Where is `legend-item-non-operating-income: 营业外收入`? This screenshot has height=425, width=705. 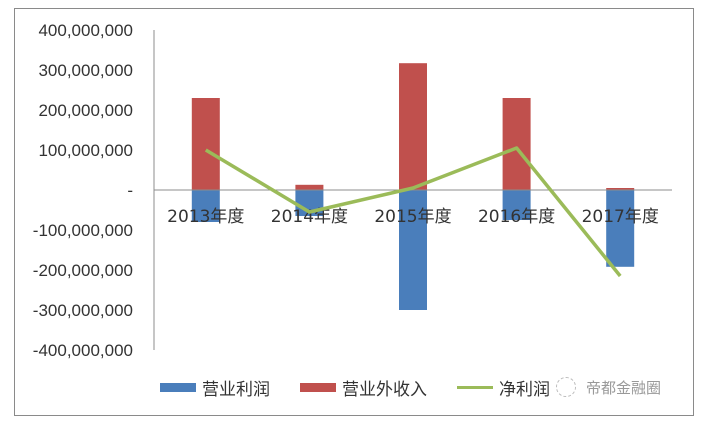 legend-item-non-operating-income: 营业外收入 is located at coordinates (363, 387).